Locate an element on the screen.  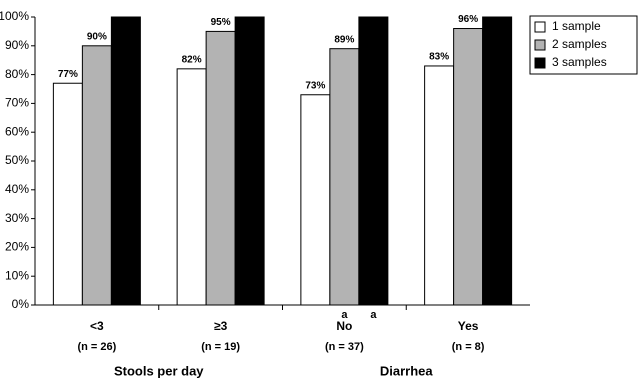
y-tick-label: 90% is located at coordinates (17, 45).